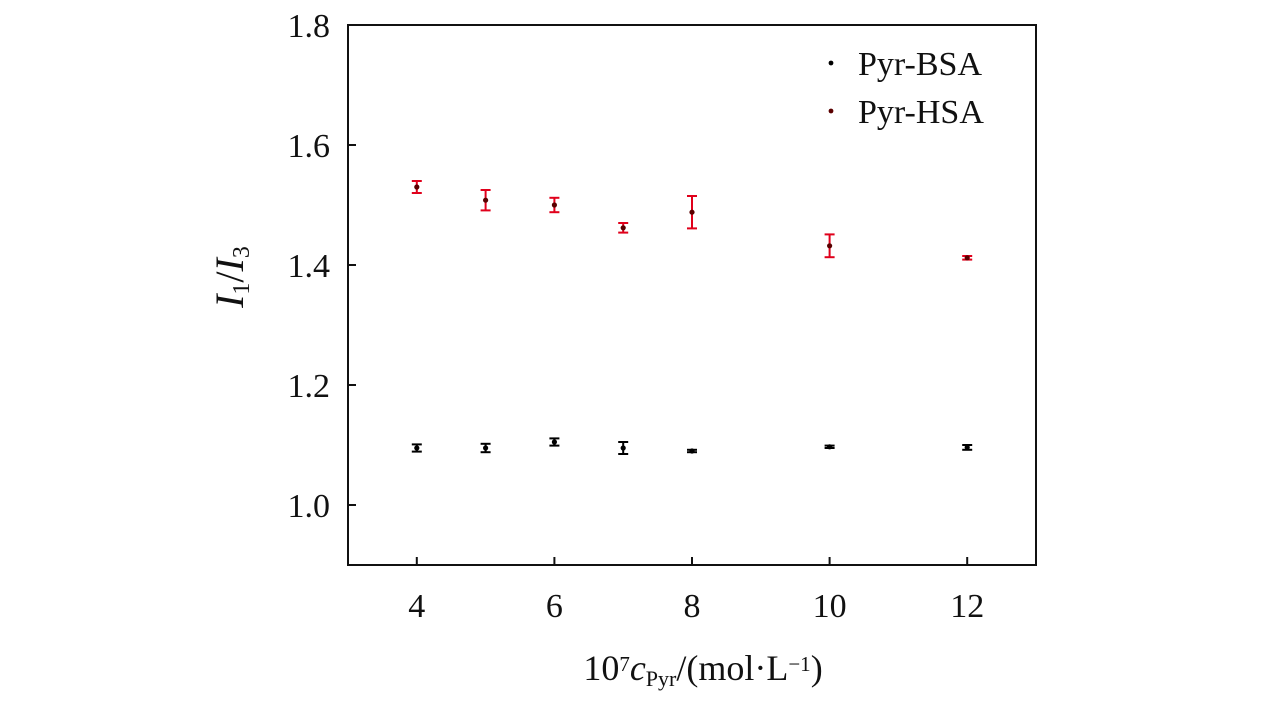 This screenshot has width=1276, height=709. What do you see at coordinates (692, 606) in the screenshot?
I see `x-tick-label: 8` at bounding box center [692, 606].